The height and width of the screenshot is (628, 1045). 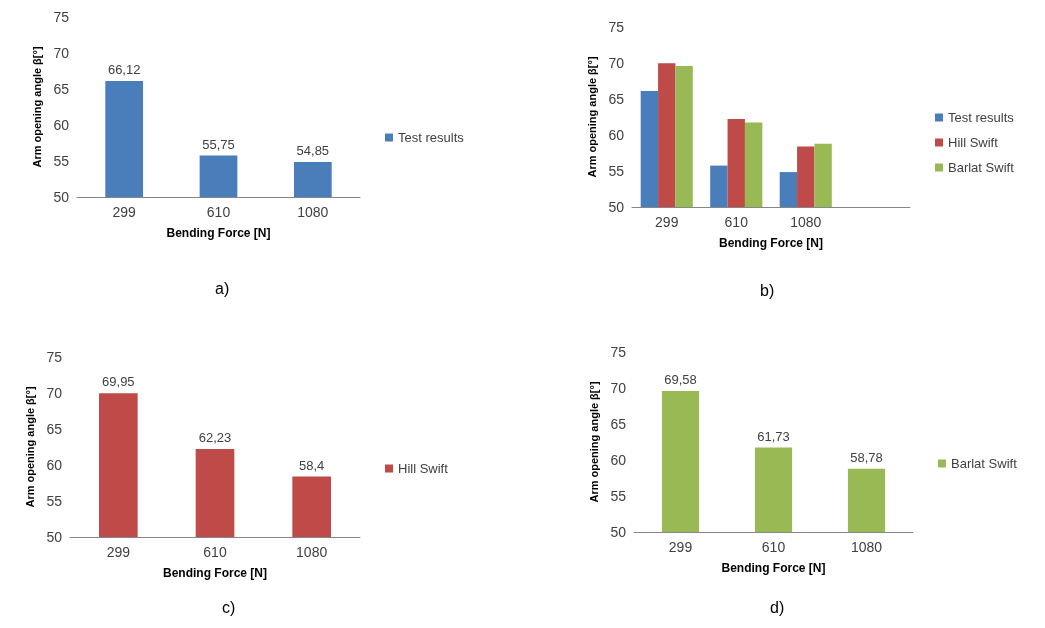 I want to click on text: a), so click(x=222, y=288).